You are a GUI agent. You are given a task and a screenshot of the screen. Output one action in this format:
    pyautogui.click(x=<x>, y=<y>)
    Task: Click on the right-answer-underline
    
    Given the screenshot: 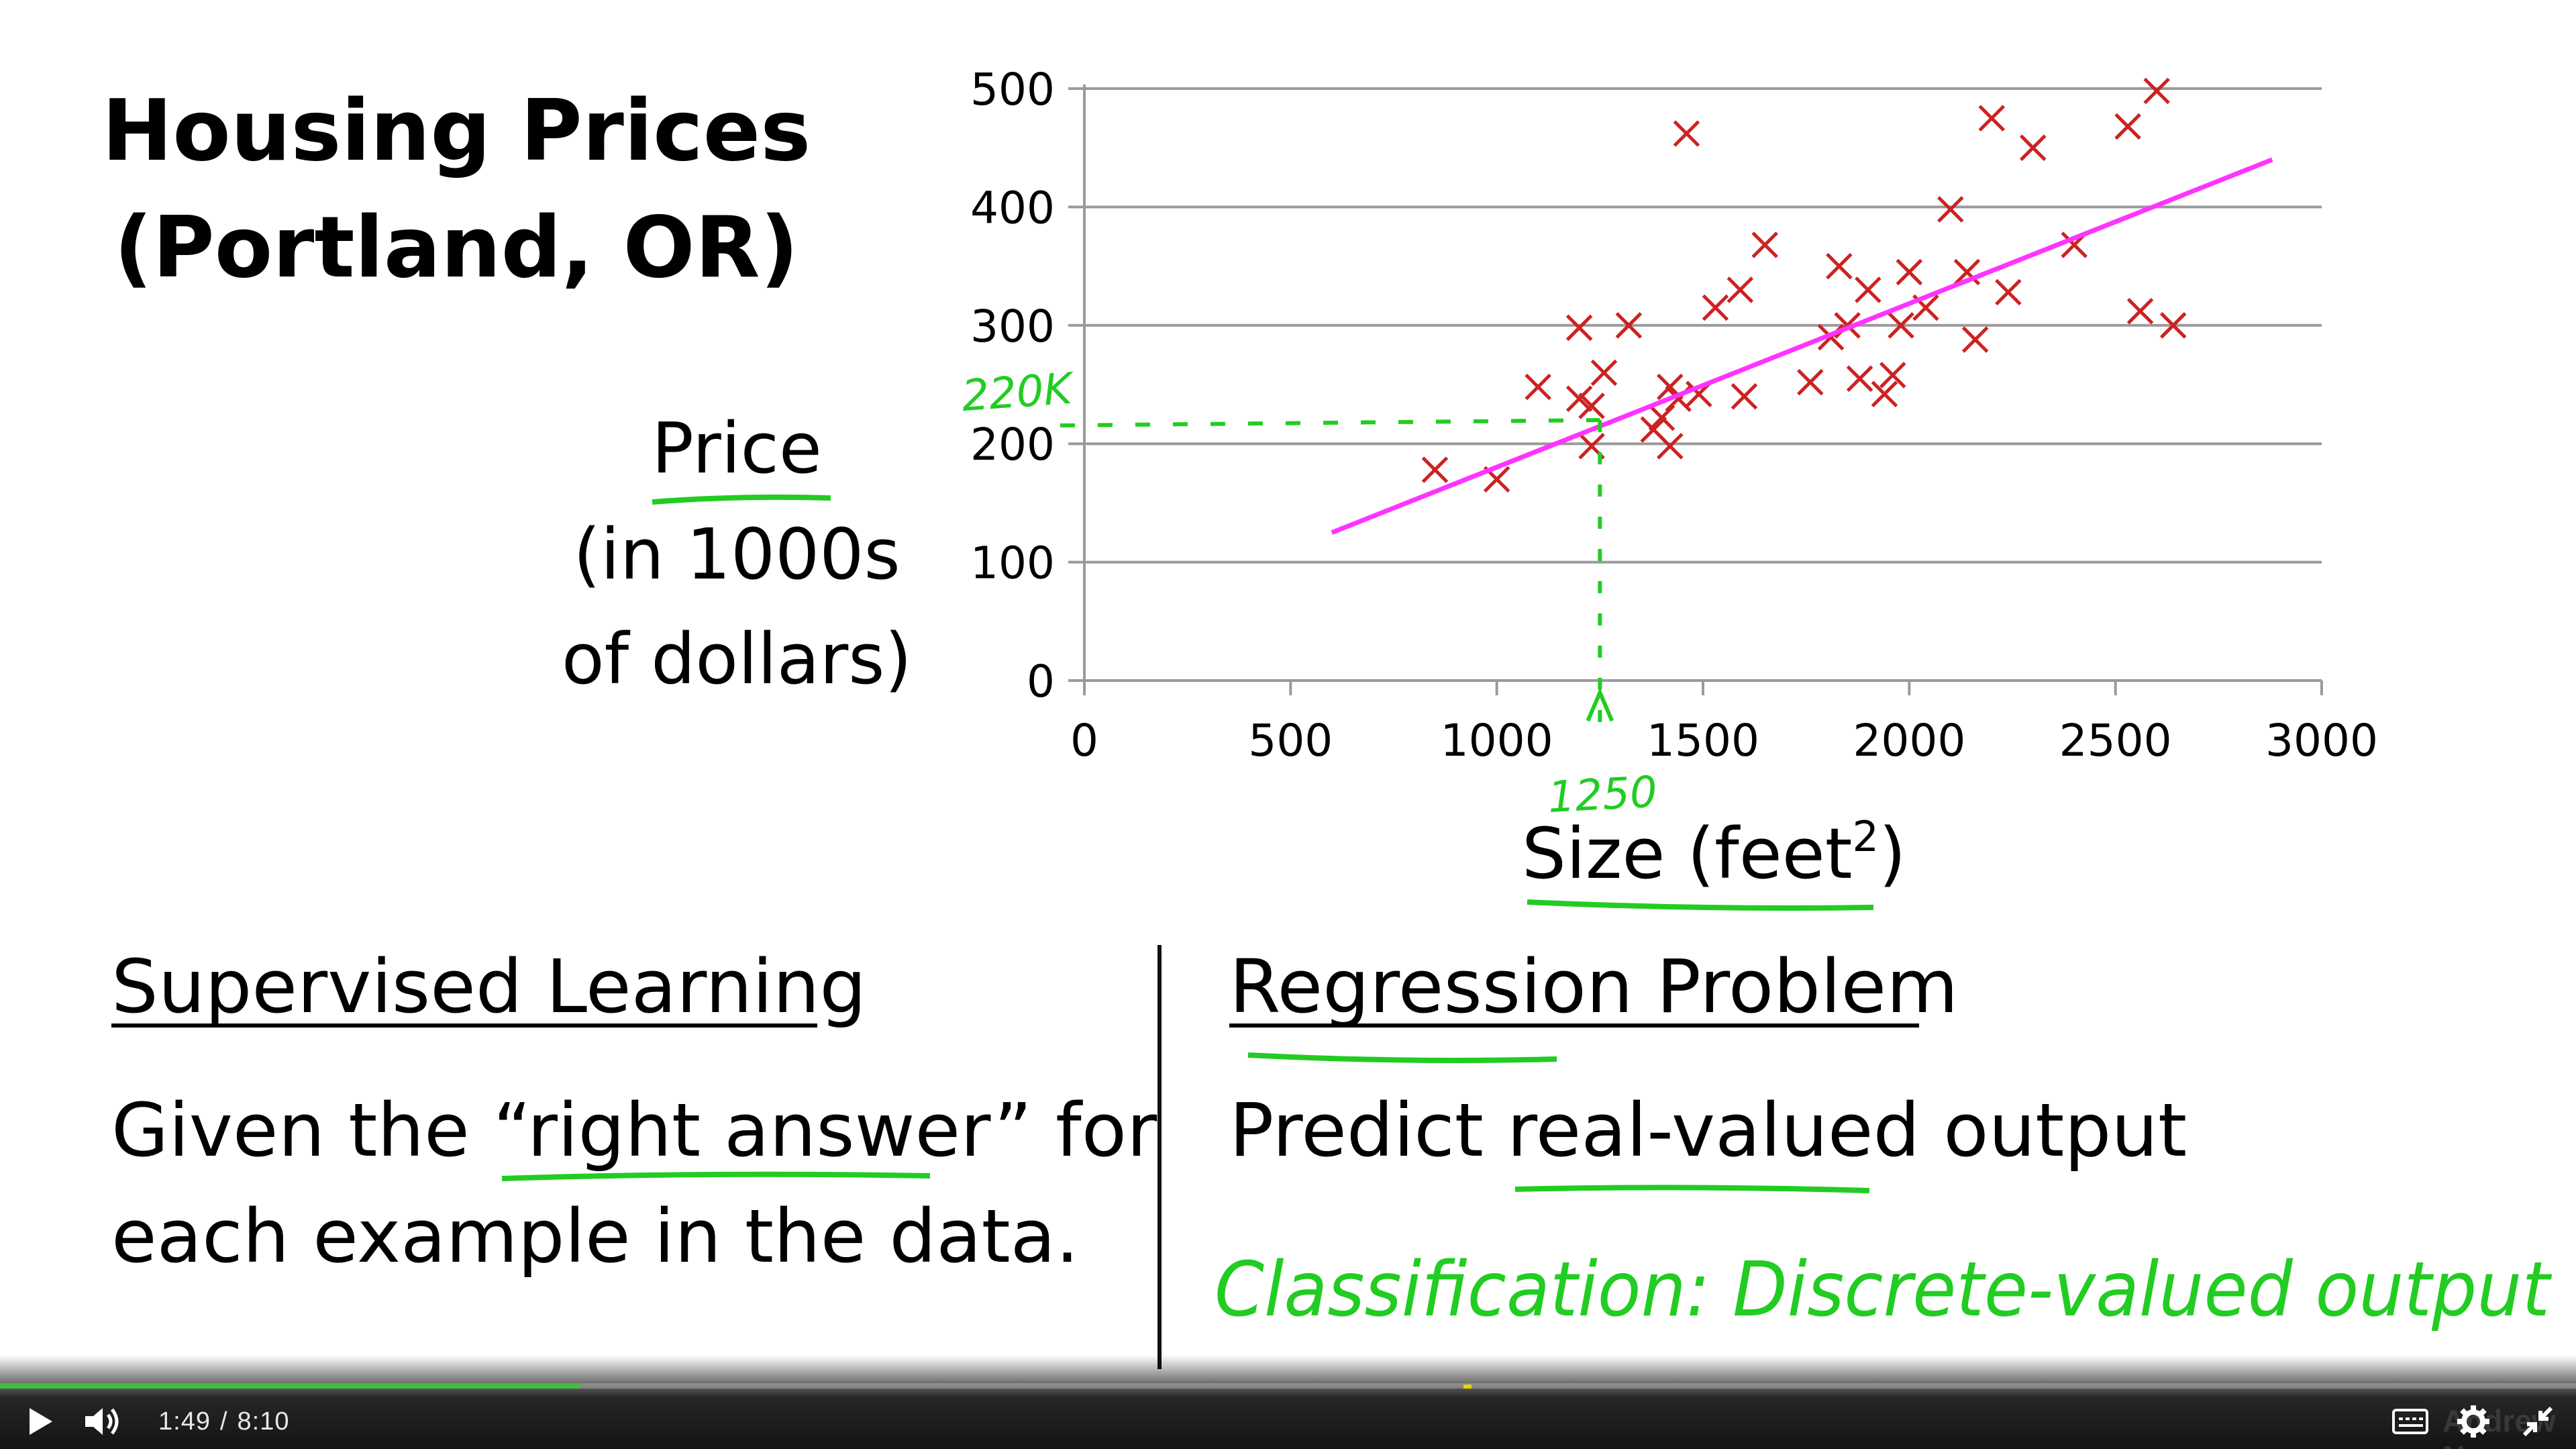 What is the action you would take?
    pyautogui.click(x=716, y=1176)
    